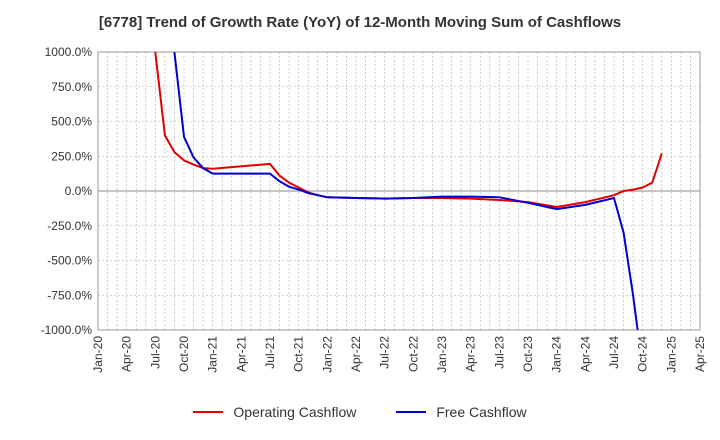  I want to click on x-tick-label: Oct-20, so click(184, 354).